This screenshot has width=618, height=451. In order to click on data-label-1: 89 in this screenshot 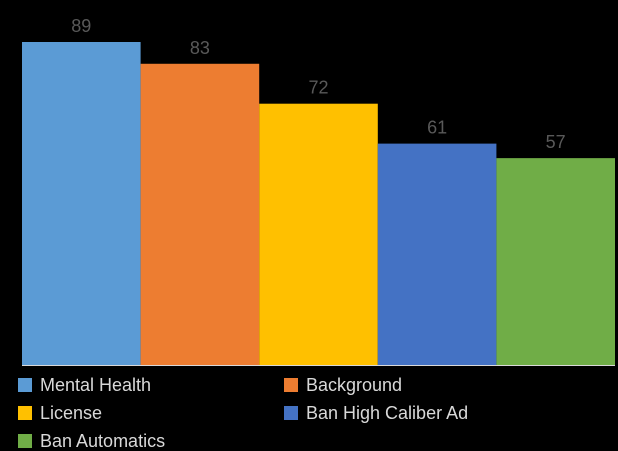, I will do `click(81, 26)`.